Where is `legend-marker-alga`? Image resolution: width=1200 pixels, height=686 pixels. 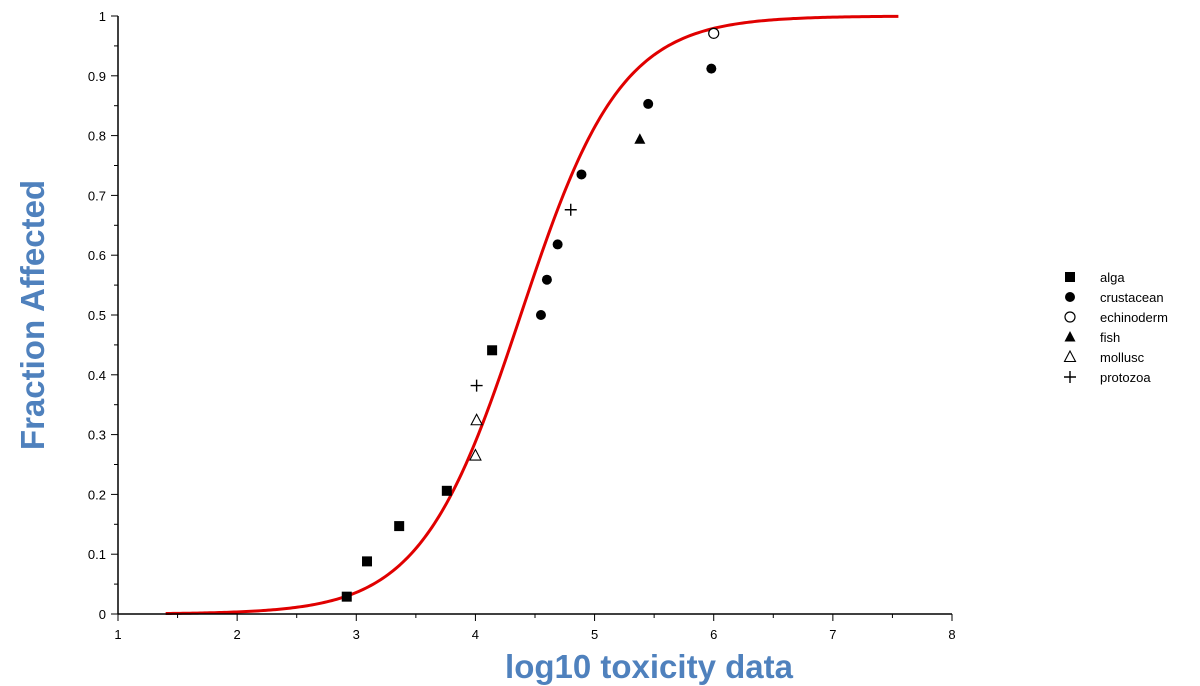
legend-marker-alga is located at coordinates (1070, 277).